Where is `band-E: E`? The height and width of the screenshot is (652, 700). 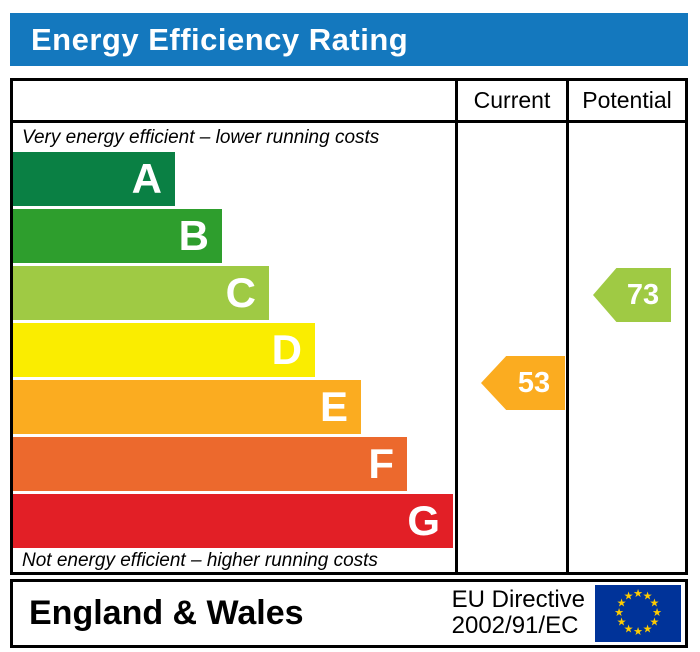
band-E: E is located at coordinates (187, 407).